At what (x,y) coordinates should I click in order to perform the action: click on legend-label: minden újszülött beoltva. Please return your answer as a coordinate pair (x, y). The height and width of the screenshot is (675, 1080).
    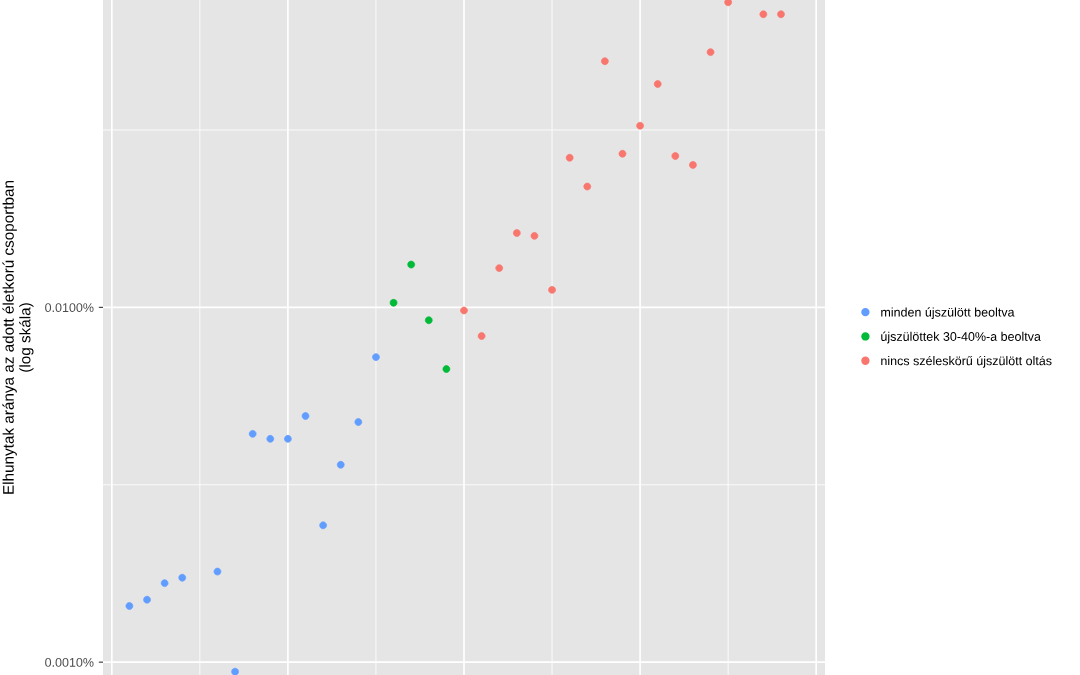
    Looking at the image, I should click on (948, 313).